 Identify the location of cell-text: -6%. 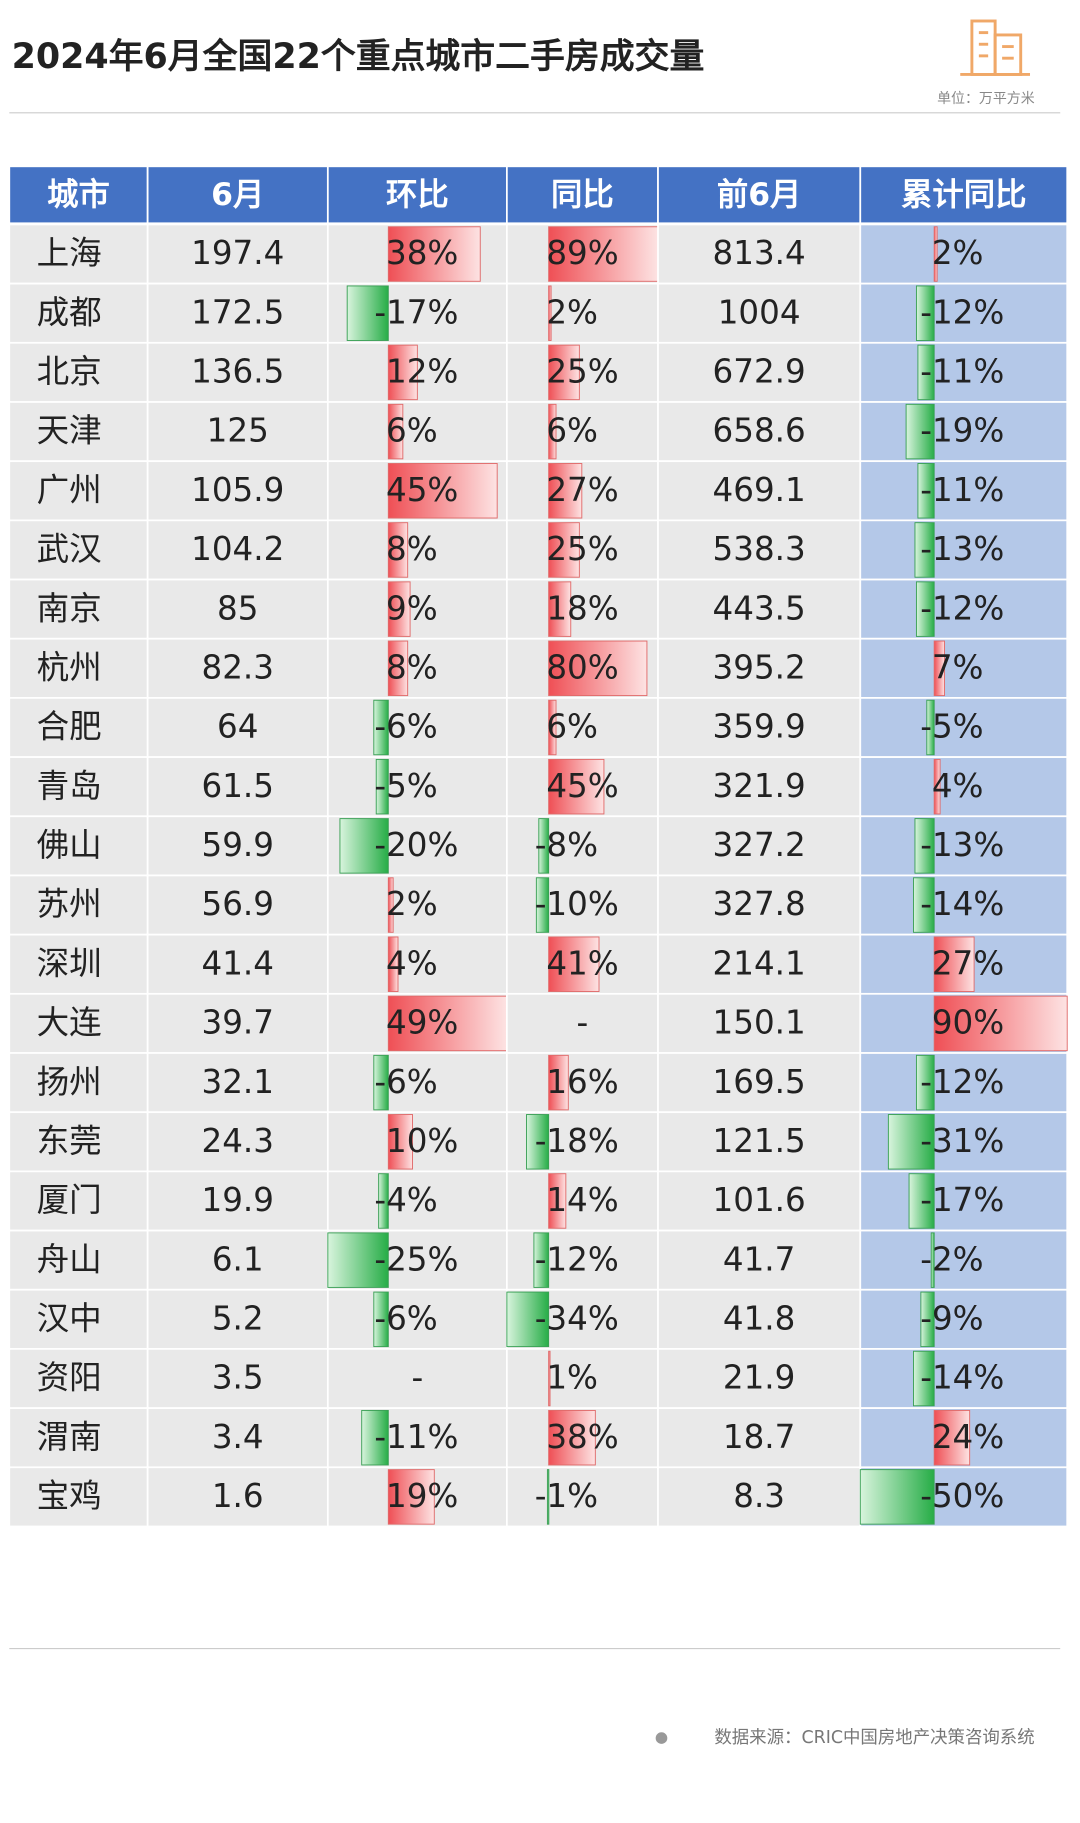
(405, 727).